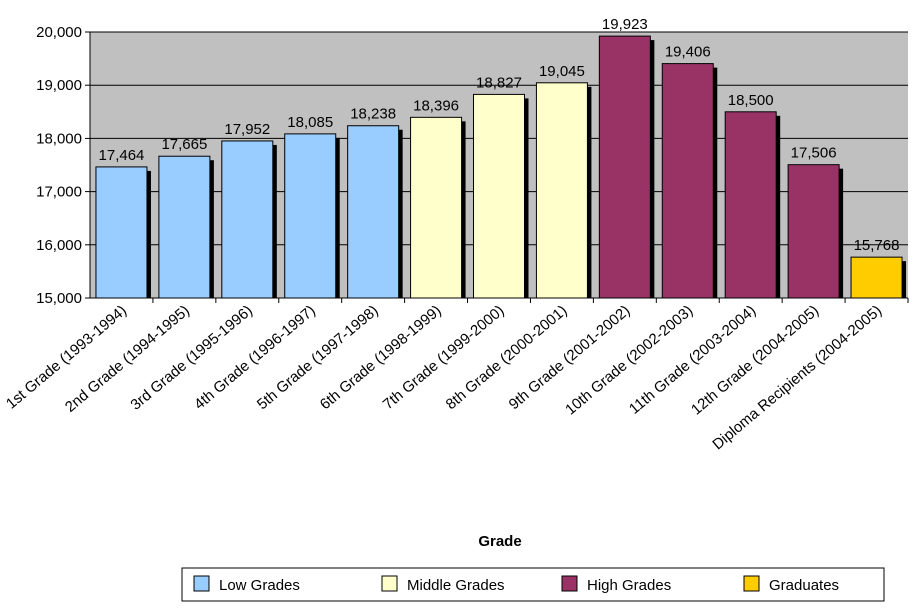 This screenshot has height=612, width=912. What do you see at coordinates (122, 155) in the screenshot?
I see `bar-value-label: 17,464` at bounding box center [122, 155].